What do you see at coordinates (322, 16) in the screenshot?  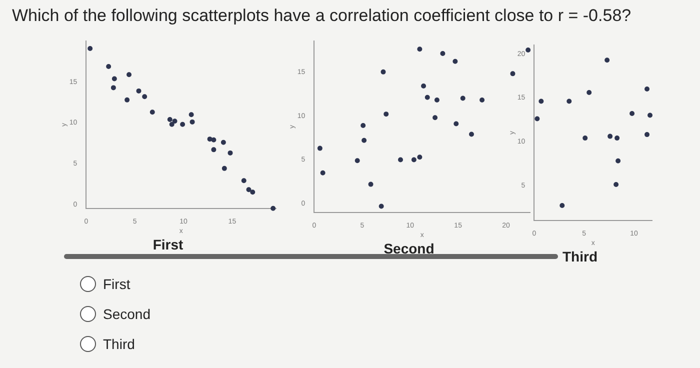 I see `text: Which of the following scatterplots have a correlation coefficient close to r = -0.58?` at bounding box center [322, 16].